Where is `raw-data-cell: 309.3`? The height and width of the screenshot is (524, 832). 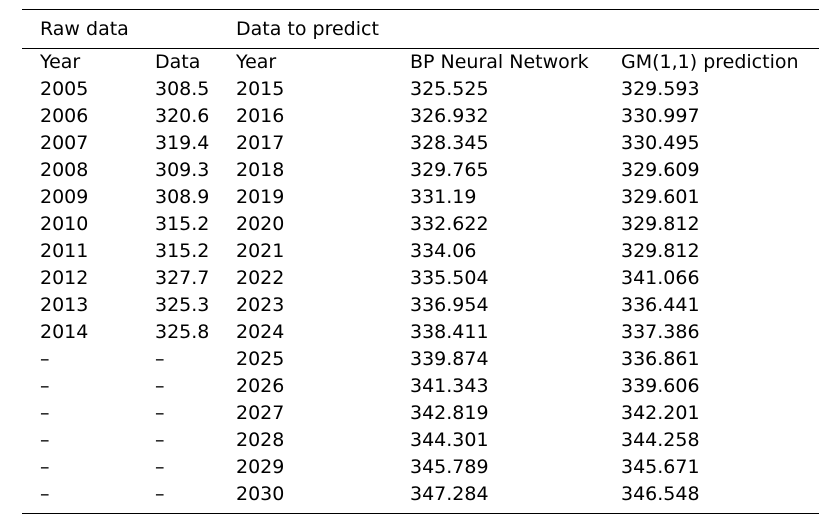
raw-data-cell: 309.3 is located at coordinates (182, 170).